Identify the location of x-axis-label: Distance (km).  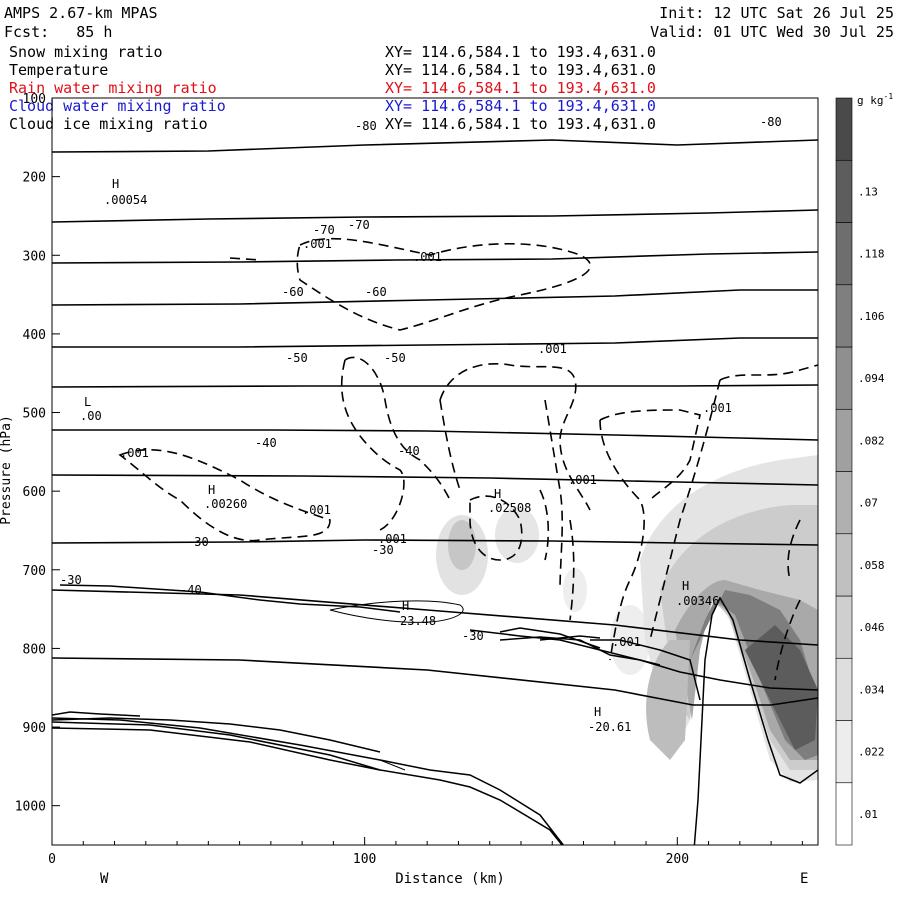
(450, 879).